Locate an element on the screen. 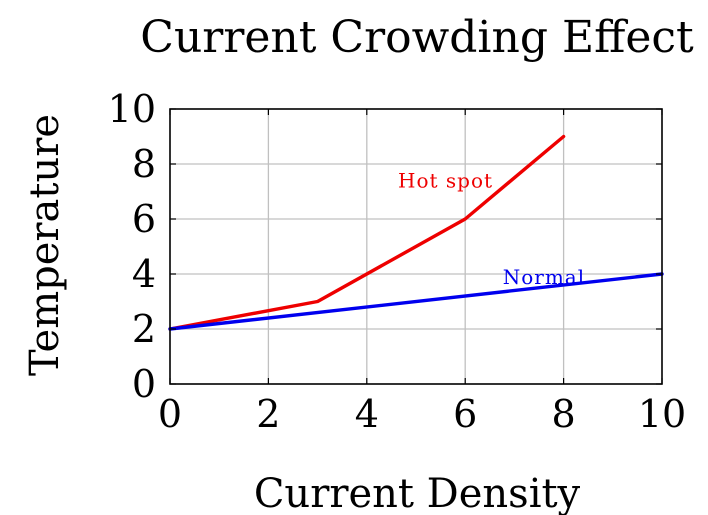 The width and height of the screenshot is (708, 515). y-axis-label: Temperature is located at coordinates (45, 245).